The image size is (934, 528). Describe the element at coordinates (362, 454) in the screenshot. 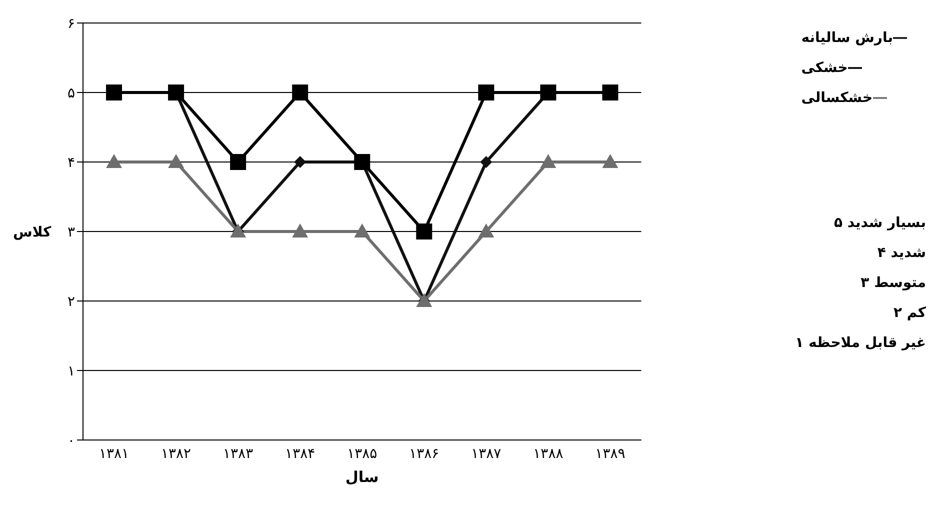

I see `x-tick-label: ۱۳۸۵` at that location.